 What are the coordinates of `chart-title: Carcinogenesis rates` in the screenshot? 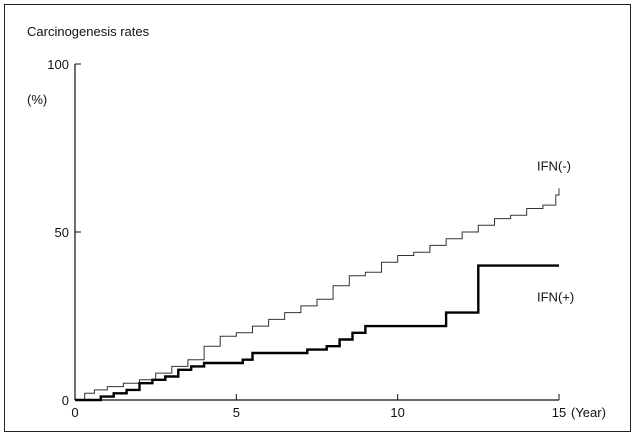 It's located at (88, 31).